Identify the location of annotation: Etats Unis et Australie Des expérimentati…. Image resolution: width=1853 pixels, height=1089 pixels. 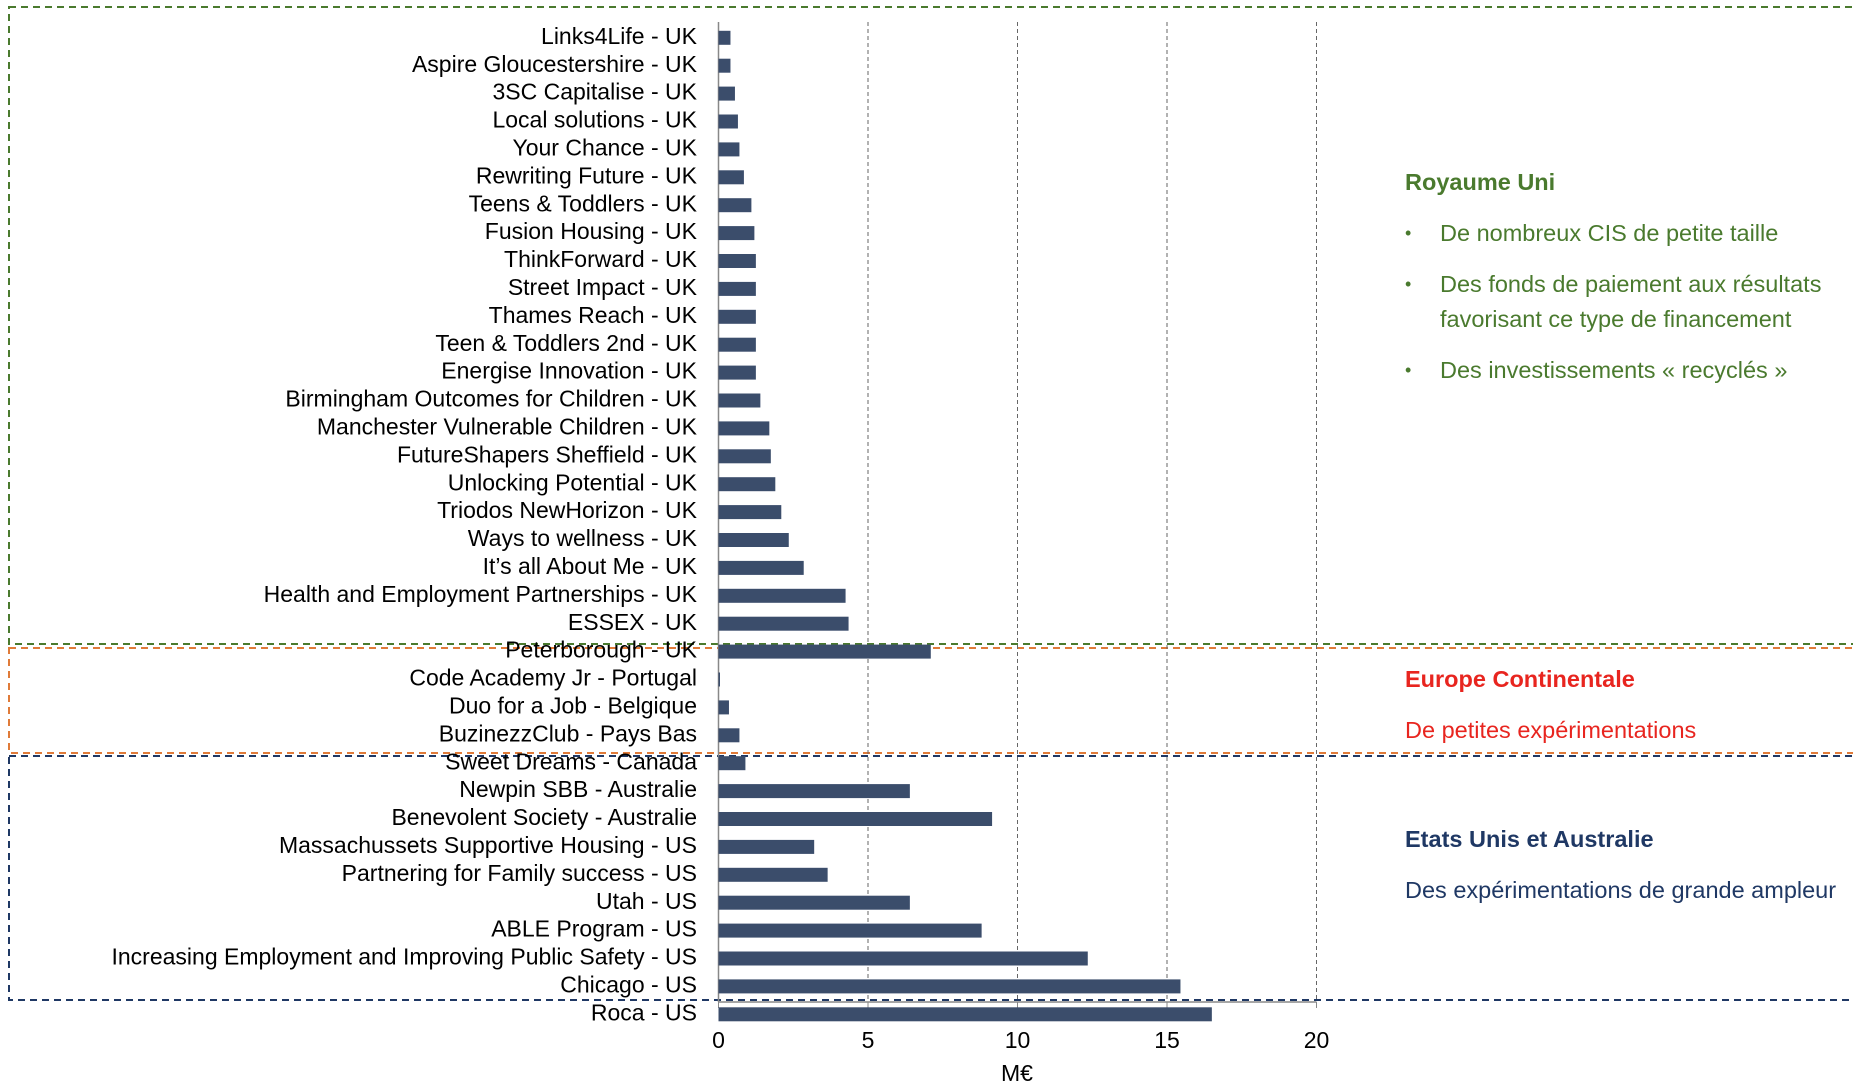
(1625, 865).